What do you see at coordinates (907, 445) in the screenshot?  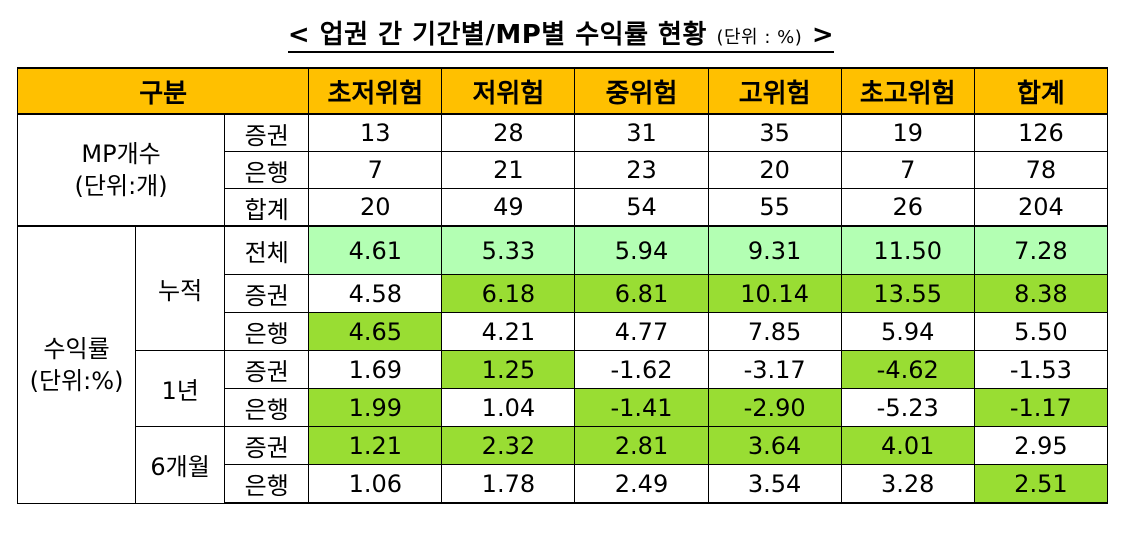 I see `cell: 4.01` at bounding box center [907, 445].